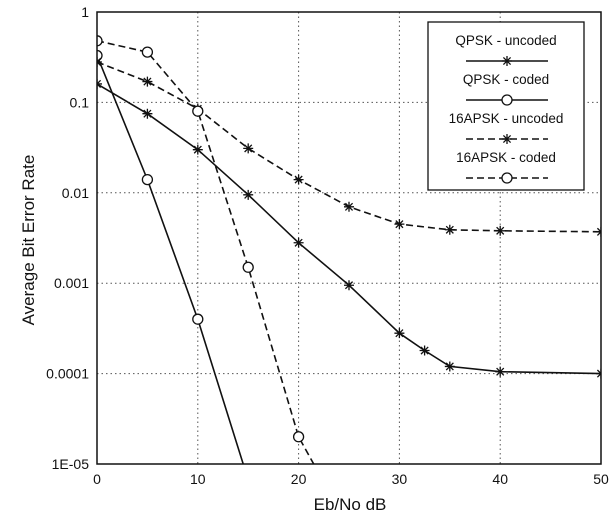  What do you see at coordinates (299, 479) in the screenshot?
I see `x-tick-label: 20` at bounding box center [299, 479].